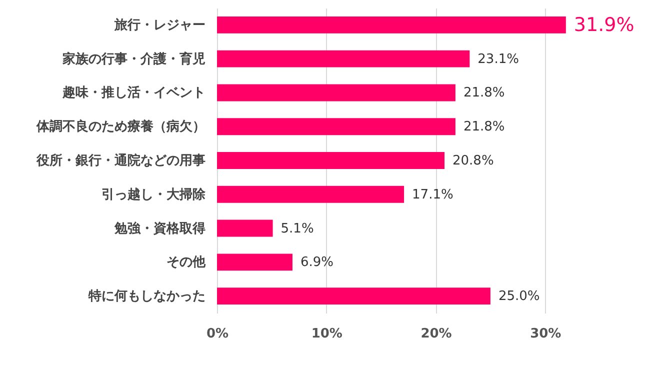  I want to click on x-tick-label: 10%, so click(326, 334).